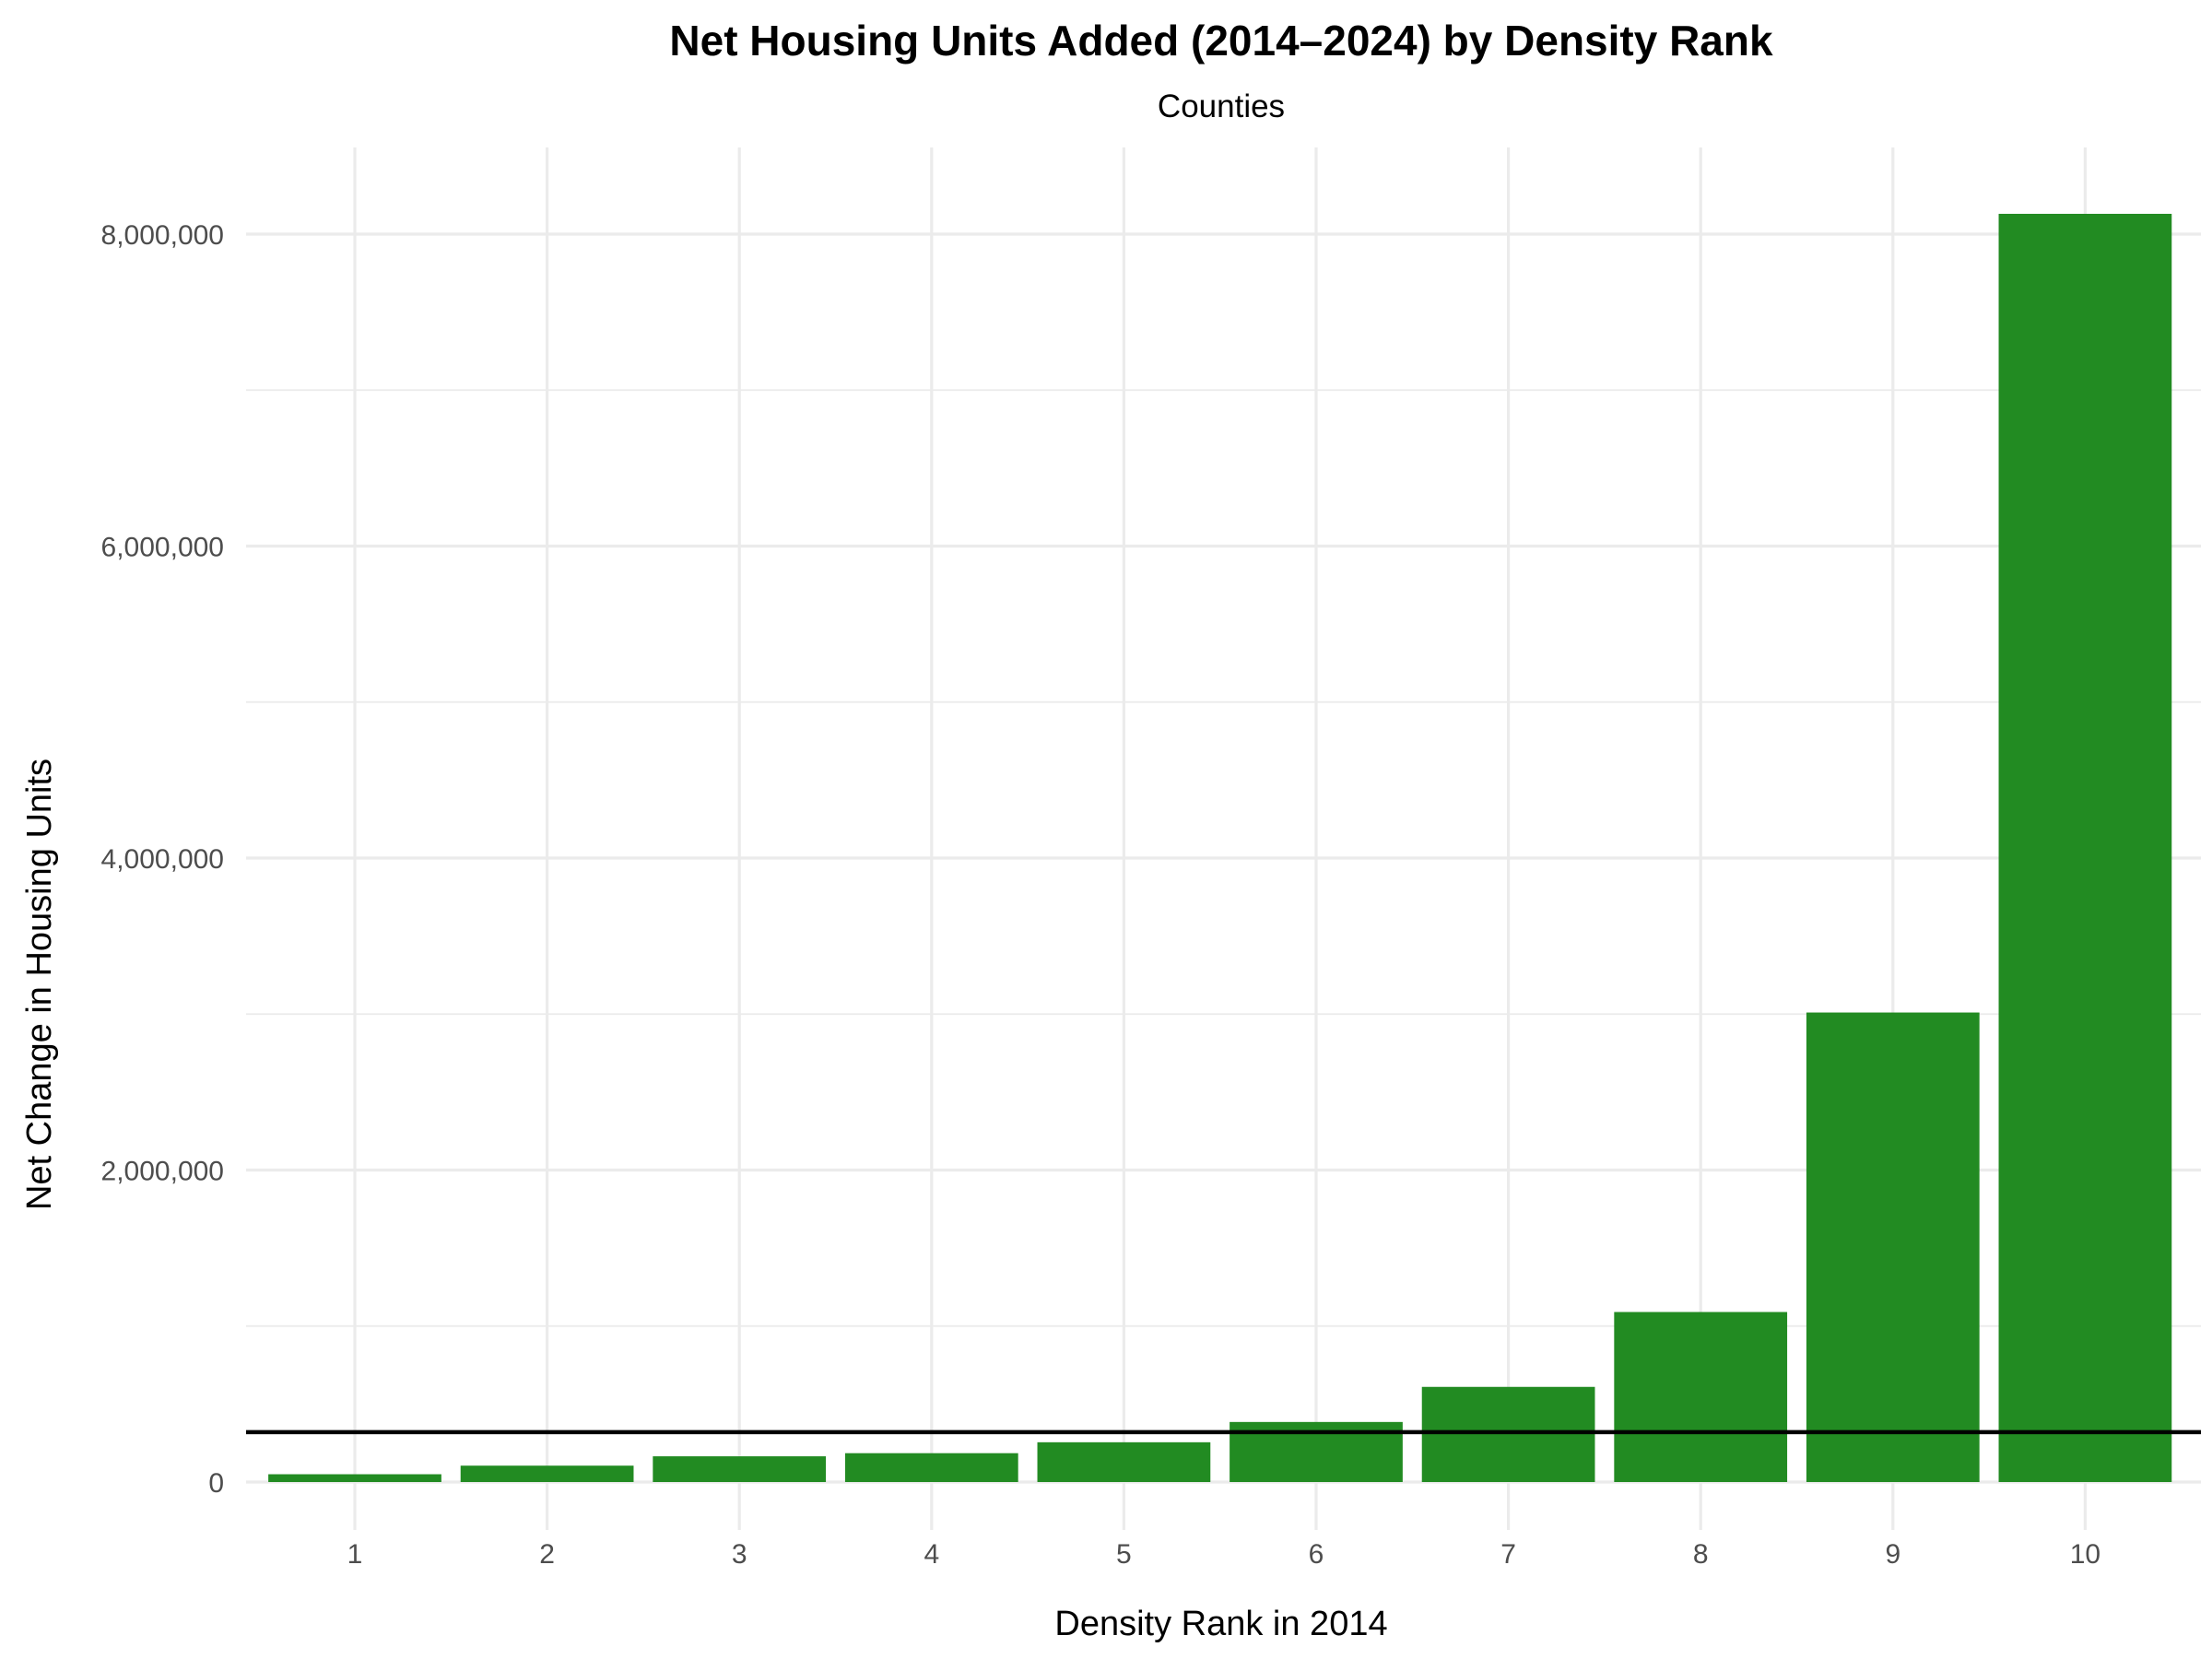  Describe the element at coordinates (216, 1483) in the screenshot. I see `y-tick-label: 0` at that location.